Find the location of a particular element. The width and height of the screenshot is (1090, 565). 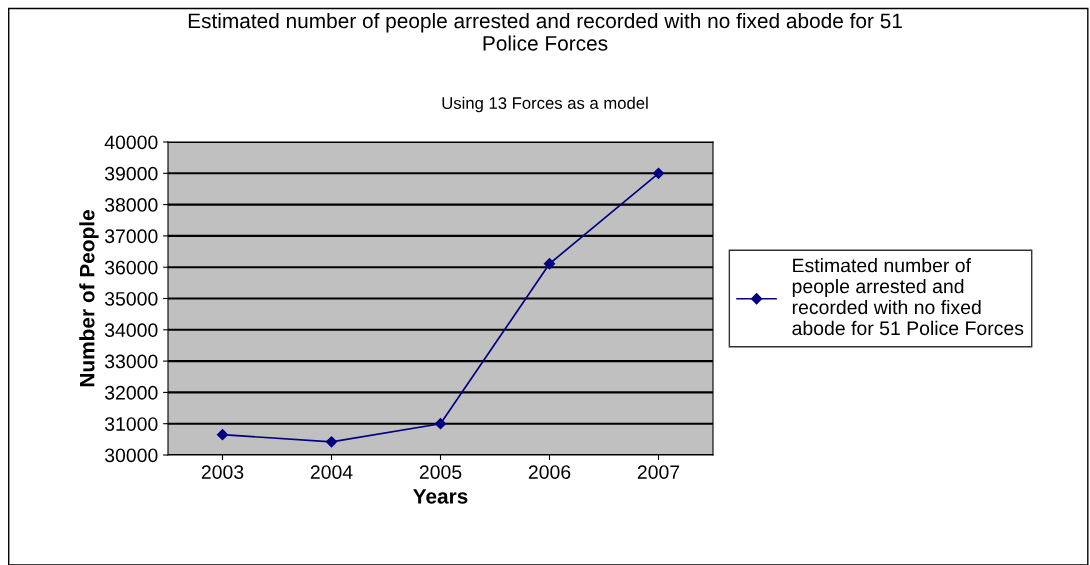

x-tick-label: 2003 is located at coordinates (222, 472).